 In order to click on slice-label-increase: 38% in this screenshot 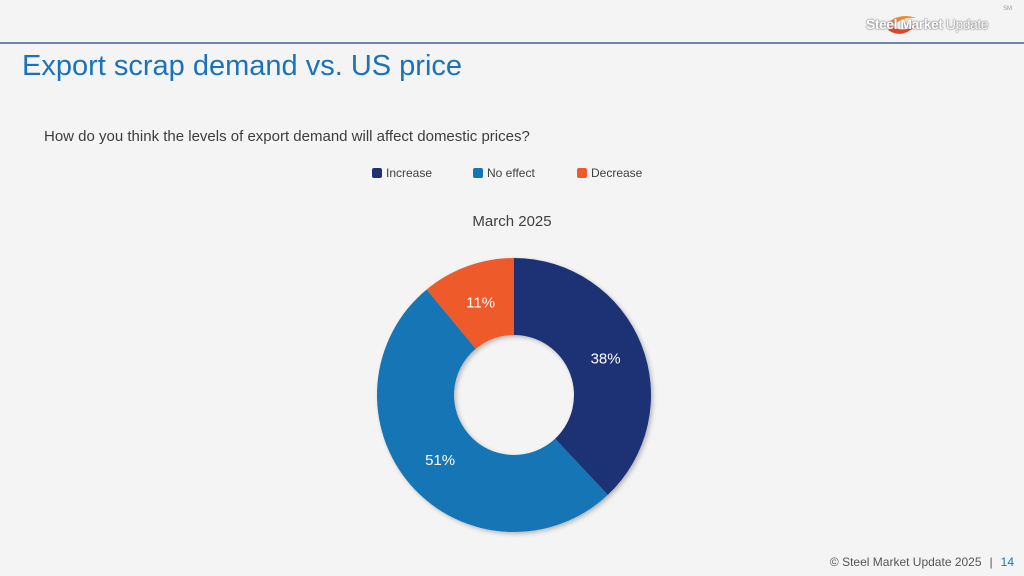, I will do `click(606, 359)`.